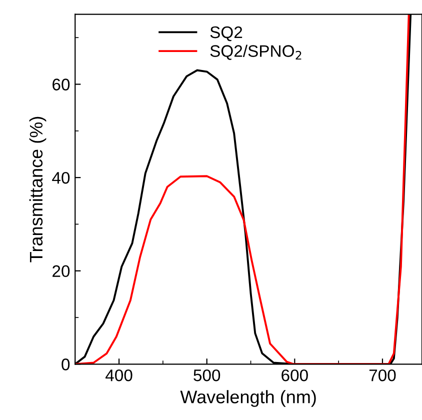  What do you see at coordinates (119, 375) in the screenshot?
I see `x-tick-label: 400` at bounding box center [119, 375].